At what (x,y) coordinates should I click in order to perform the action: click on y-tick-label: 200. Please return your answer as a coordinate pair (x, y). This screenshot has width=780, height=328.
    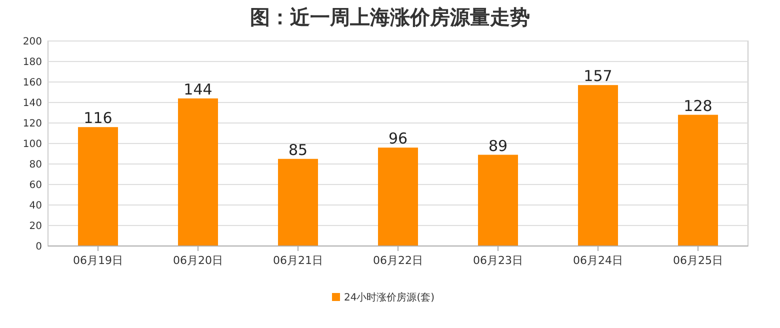
    Looking at the image, I should click on (32, 42).